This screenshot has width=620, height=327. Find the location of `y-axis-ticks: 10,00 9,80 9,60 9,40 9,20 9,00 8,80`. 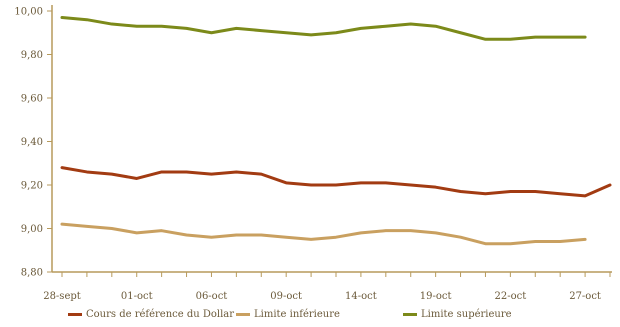

y-axis-ticks: 10,00 9,80 9,60 9,40 9,20 9,00 8,80 is located at coordinates (33, 143).